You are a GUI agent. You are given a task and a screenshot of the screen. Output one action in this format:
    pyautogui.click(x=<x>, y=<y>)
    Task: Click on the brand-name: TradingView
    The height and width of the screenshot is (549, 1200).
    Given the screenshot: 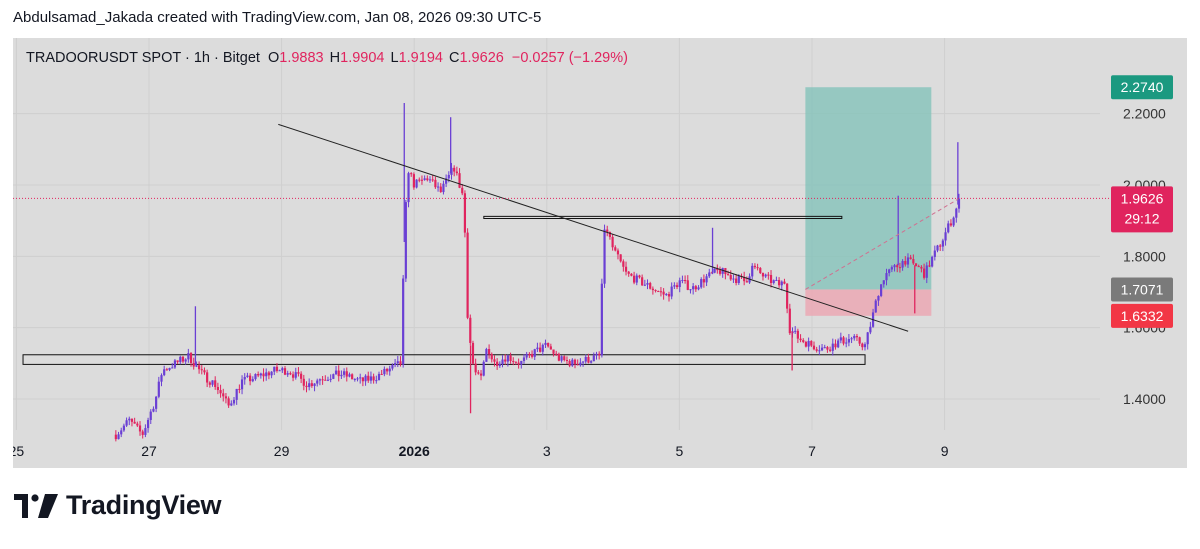 What is the action you would take?
    pyautogui.click(x=144, y=505)
    